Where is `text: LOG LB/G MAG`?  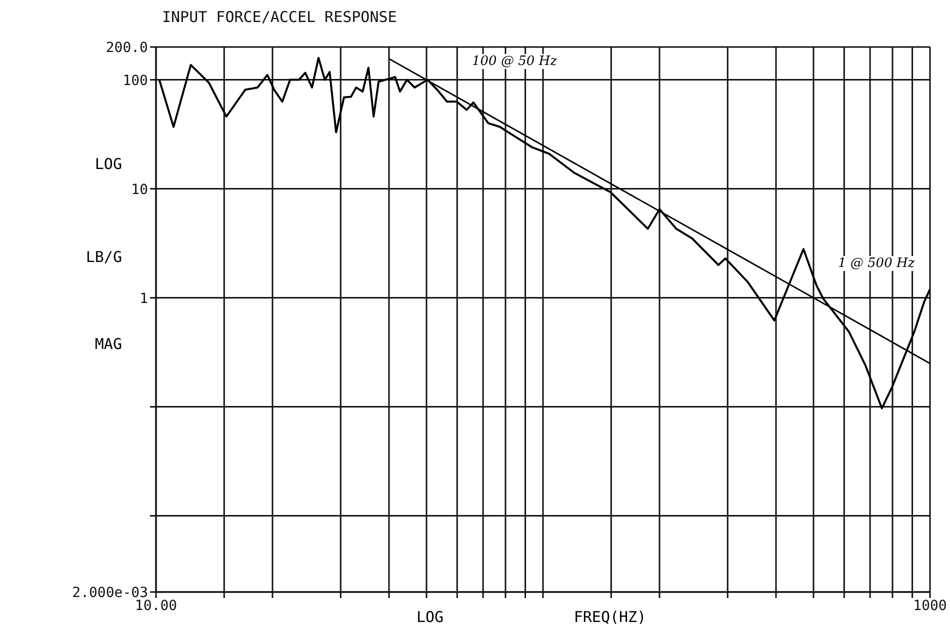
text: LOG LB/G MAG is located at coordinates (104, 254).